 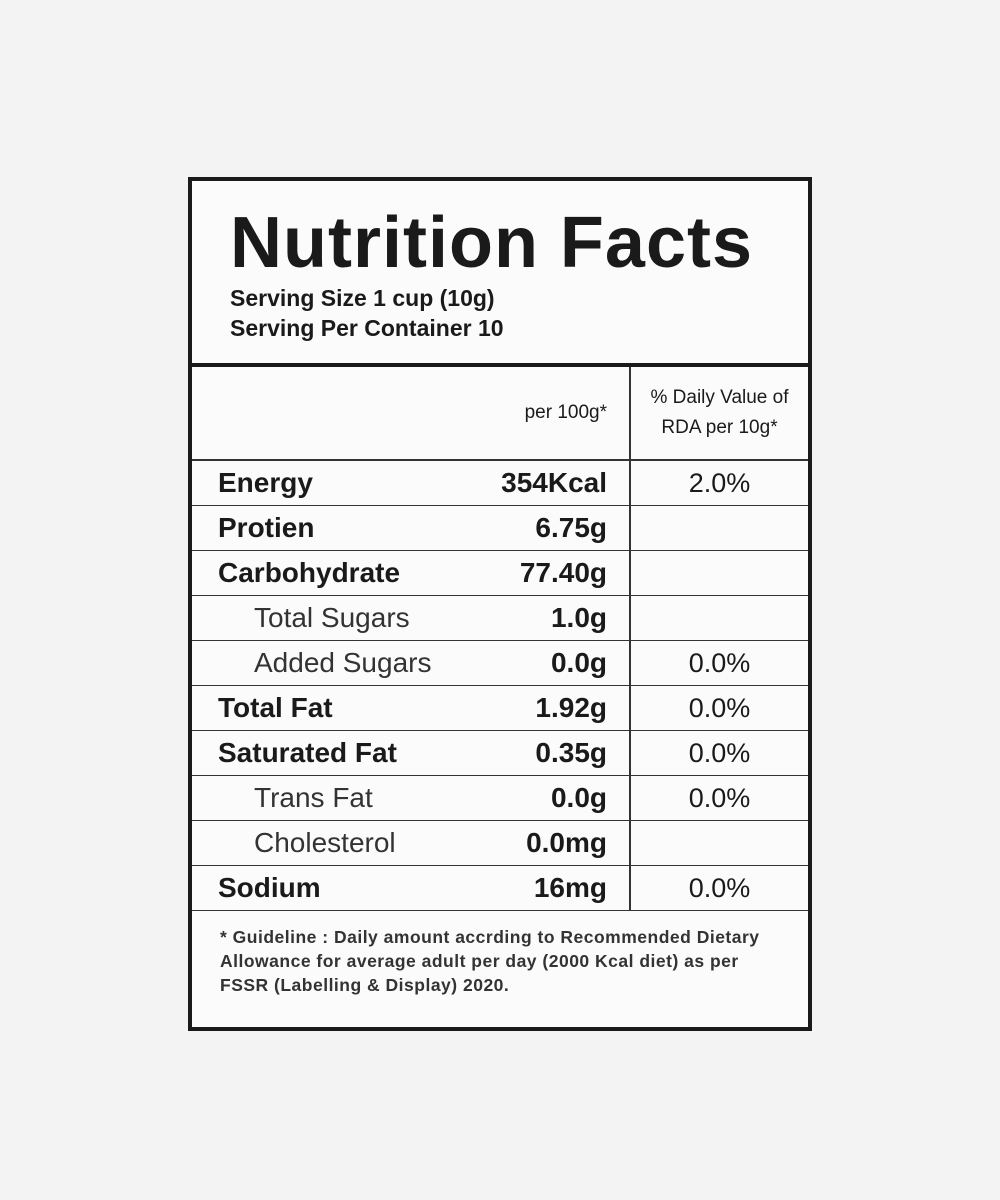 I want to click on nutrient-name: Energy, so click(x=333, y=483).